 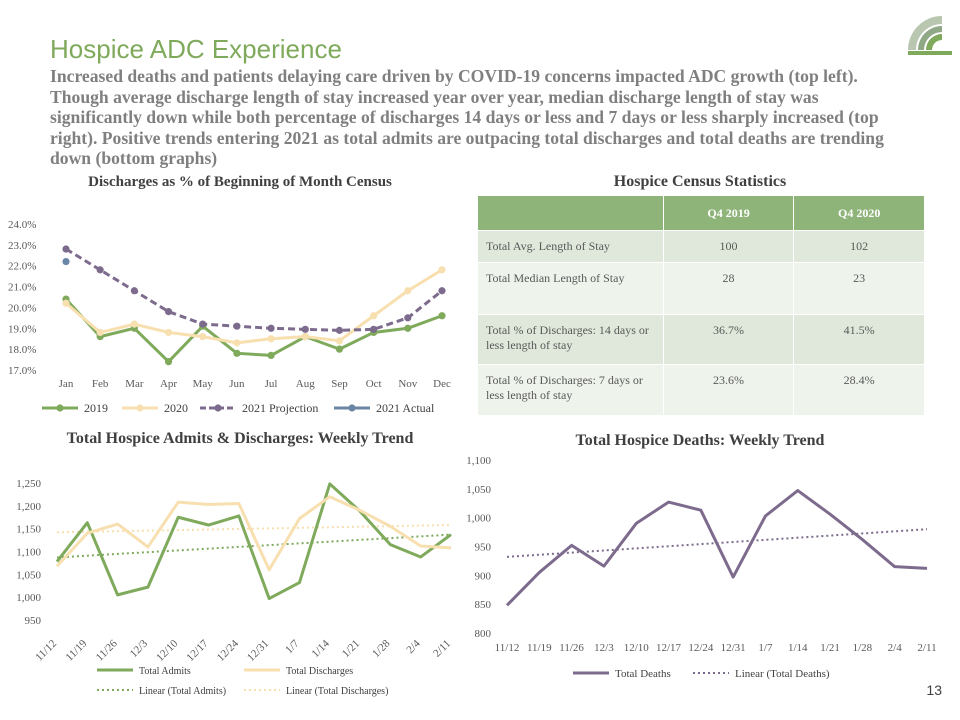 What do you see at coordinates (700, 181) in the screenshot?
I see `census-table-title: Hospice Census Statistics` at bounding box center [700, 181].